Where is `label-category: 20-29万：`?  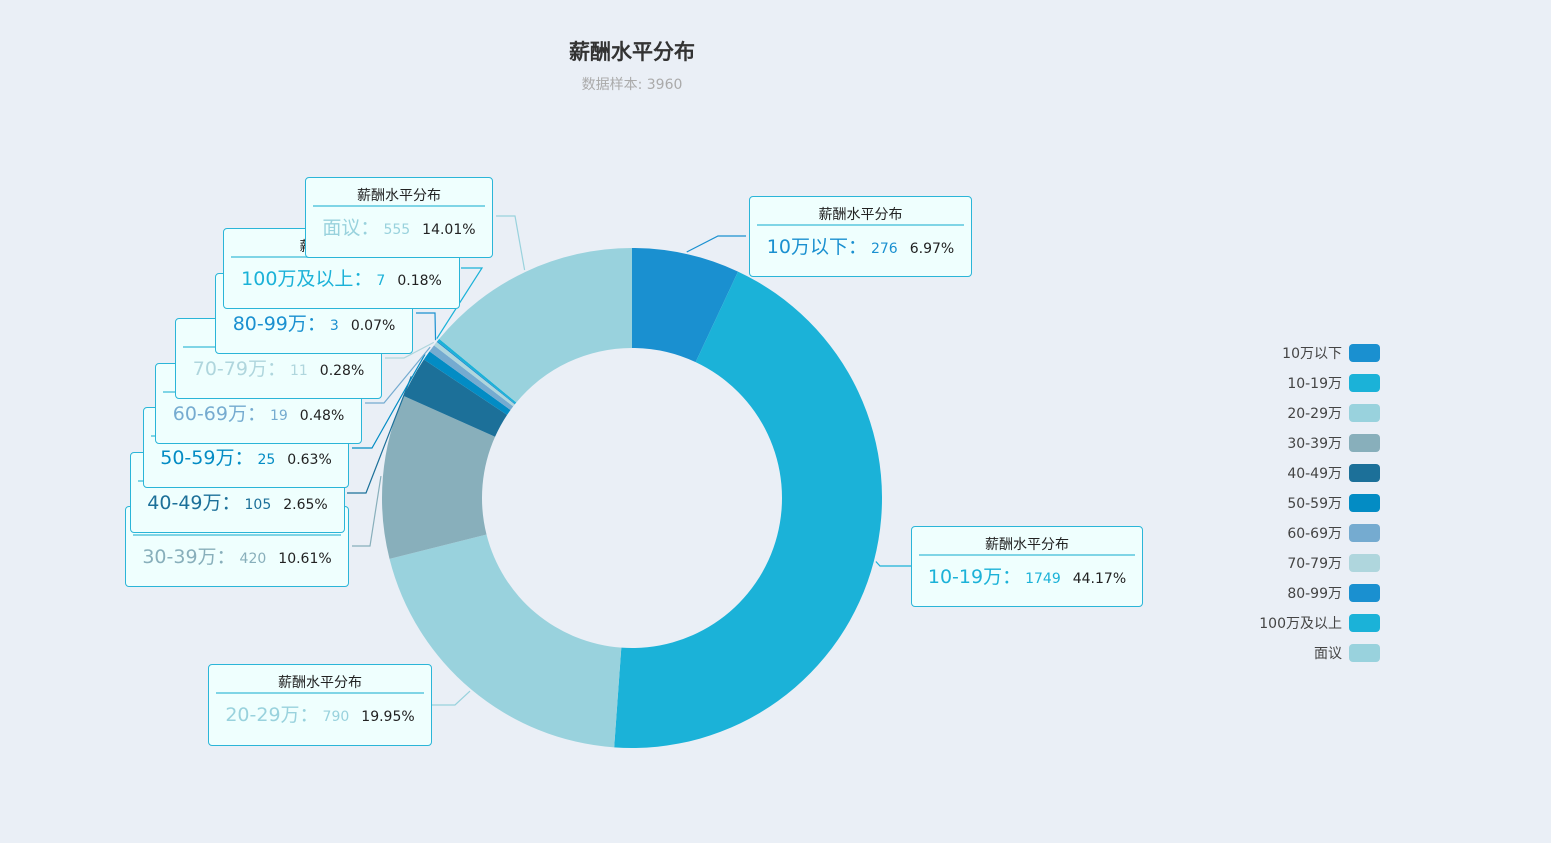
label-category: 20-29万： is located at coordinates (272, 715).